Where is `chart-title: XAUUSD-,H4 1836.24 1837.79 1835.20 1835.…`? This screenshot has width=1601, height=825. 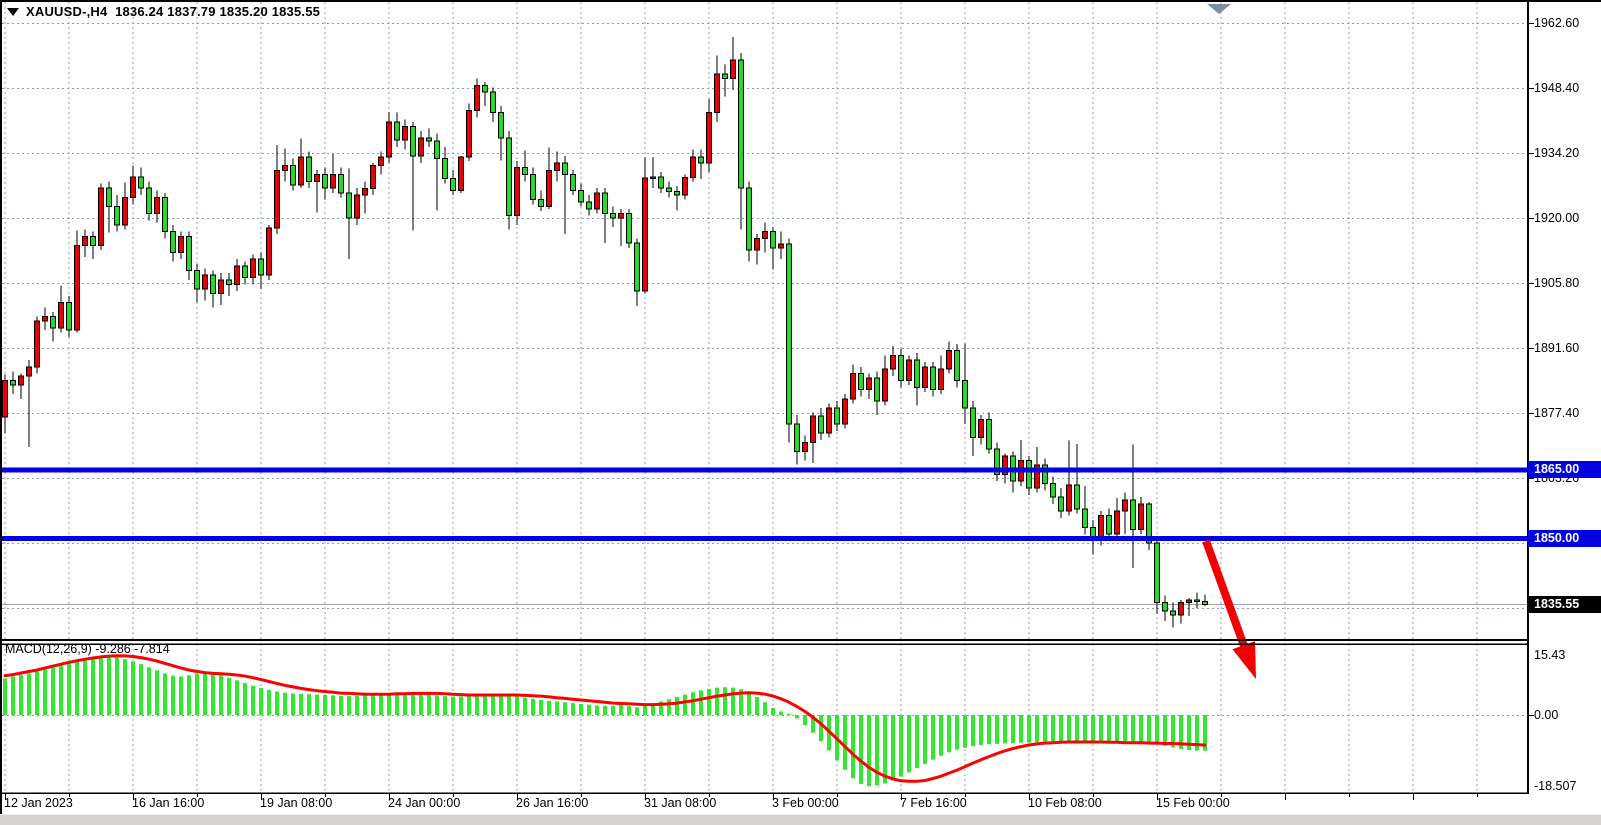 chart-title: XAUUSD-,H4 1836.24 1837.79 1835.20 1835.… is located at coordinates (173, 11).